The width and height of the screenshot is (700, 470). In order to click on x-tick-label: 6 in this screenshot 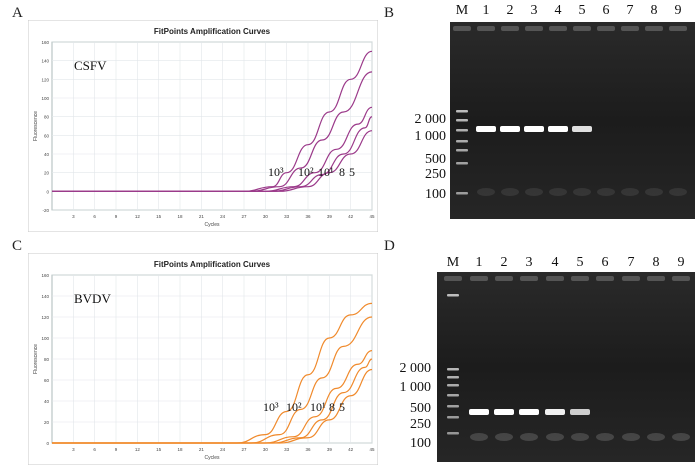, I will do `click(94, 449)`.